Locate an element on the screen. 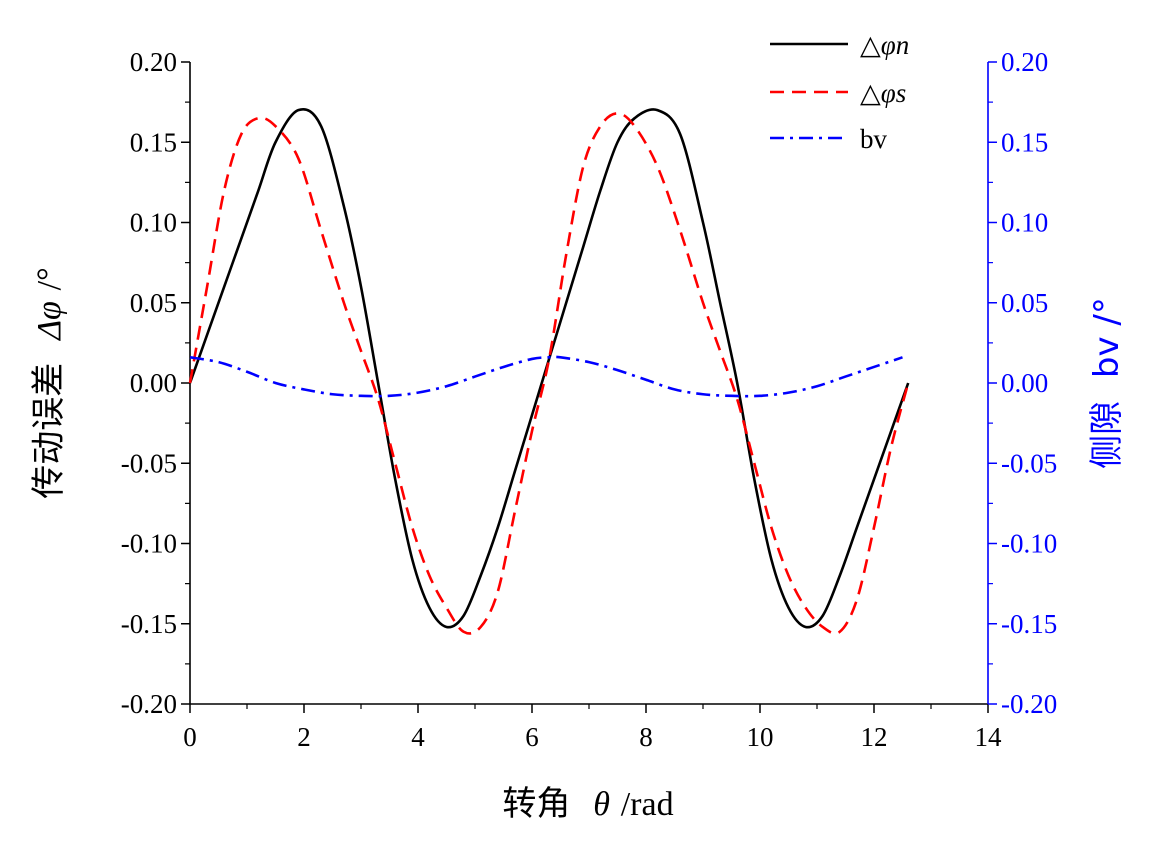 The width and height of the screenshot is (1167, 849). y-right-tick-label: 0.00 is located at coordinates (1024, 383).